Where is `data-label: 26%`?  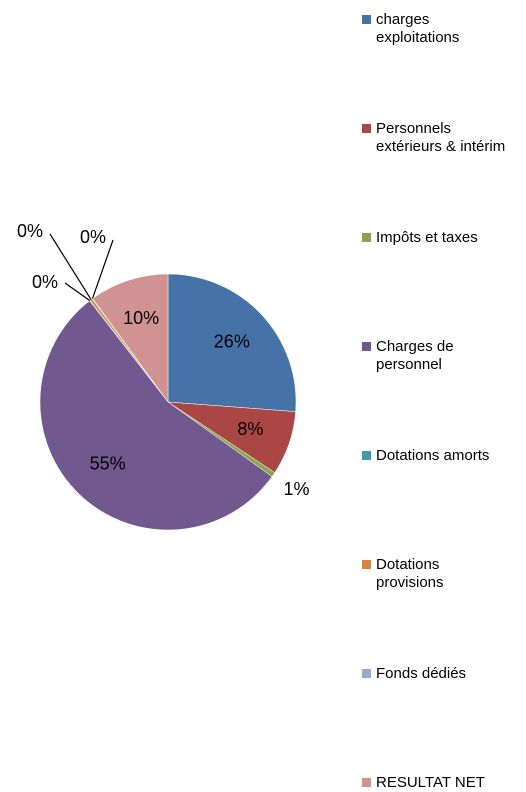 data-label: 26% is located at coordinates (232, 342).